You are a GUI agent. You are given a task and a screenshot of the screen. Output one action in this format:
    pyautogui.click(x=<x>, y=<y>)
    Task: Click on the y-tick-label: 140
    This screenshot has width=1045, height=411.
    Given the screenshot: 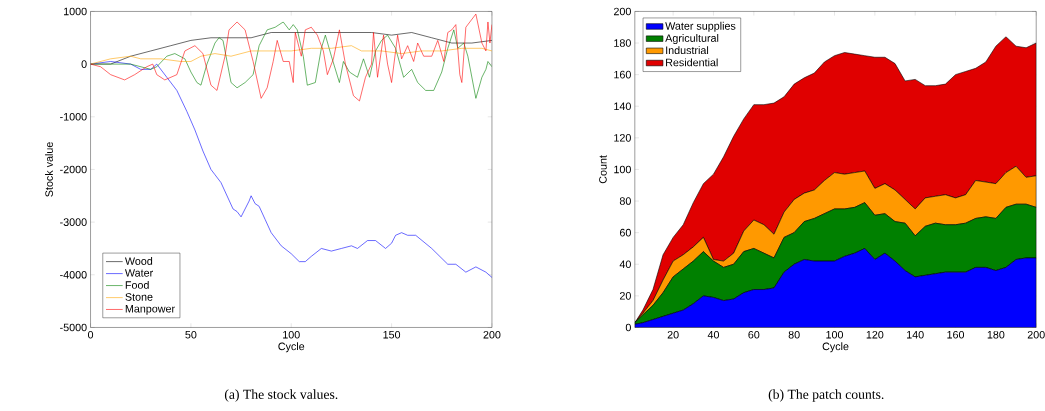 What is the action you would take?
    pyautogui.click(x=622, y=106)
    